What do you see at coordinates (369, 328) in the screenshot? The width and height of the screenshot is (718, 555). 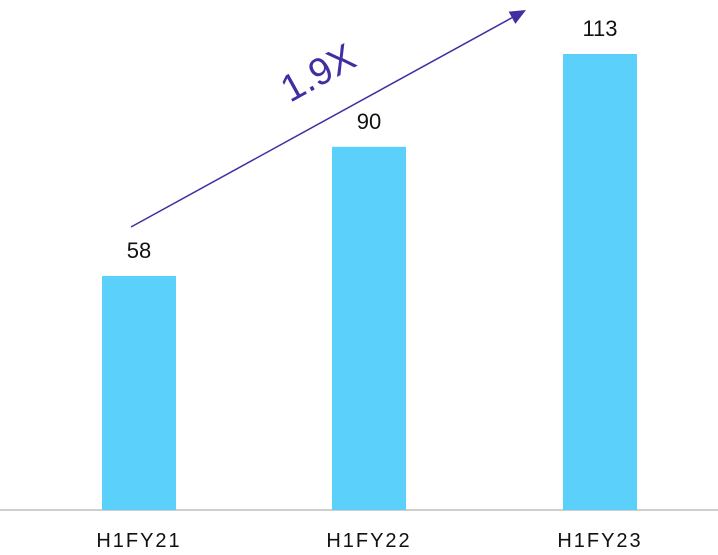 I see `bar-h1fy22` at bounding box center [369, 328].